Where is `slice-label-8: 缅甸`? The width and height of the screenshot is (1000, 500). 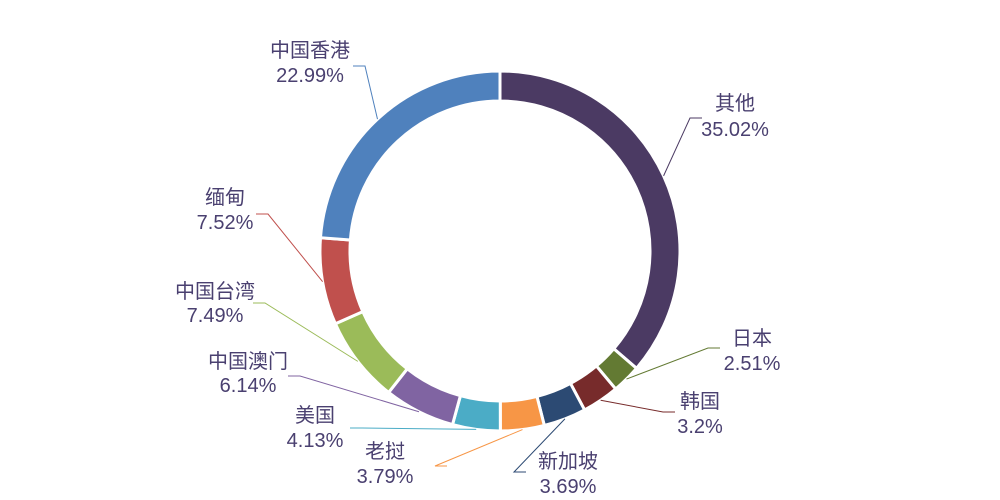
slice-label-8: 缅甸 is located at coordinates (225, 197).